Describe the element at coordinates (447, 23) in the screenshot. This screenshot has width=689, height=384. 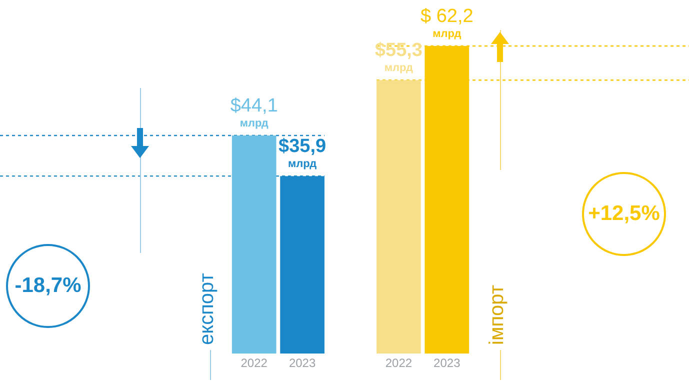
I see `data-label: $ 62,2 млрд` at that location.